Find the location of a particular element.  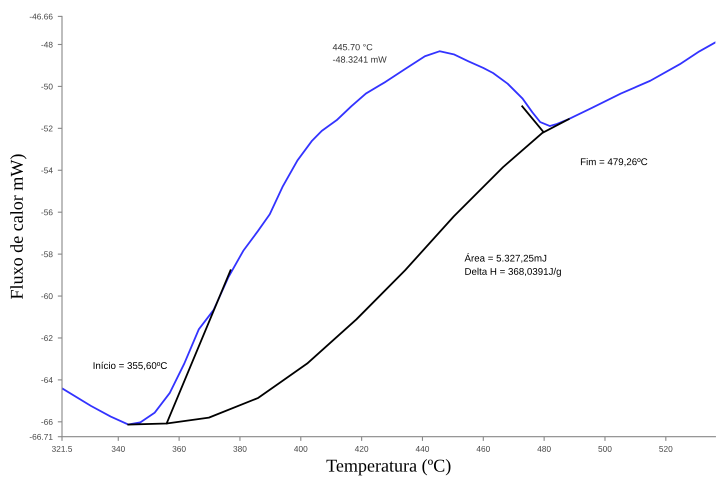

x-tick-label: 460 is located at coordinates (483, 449).